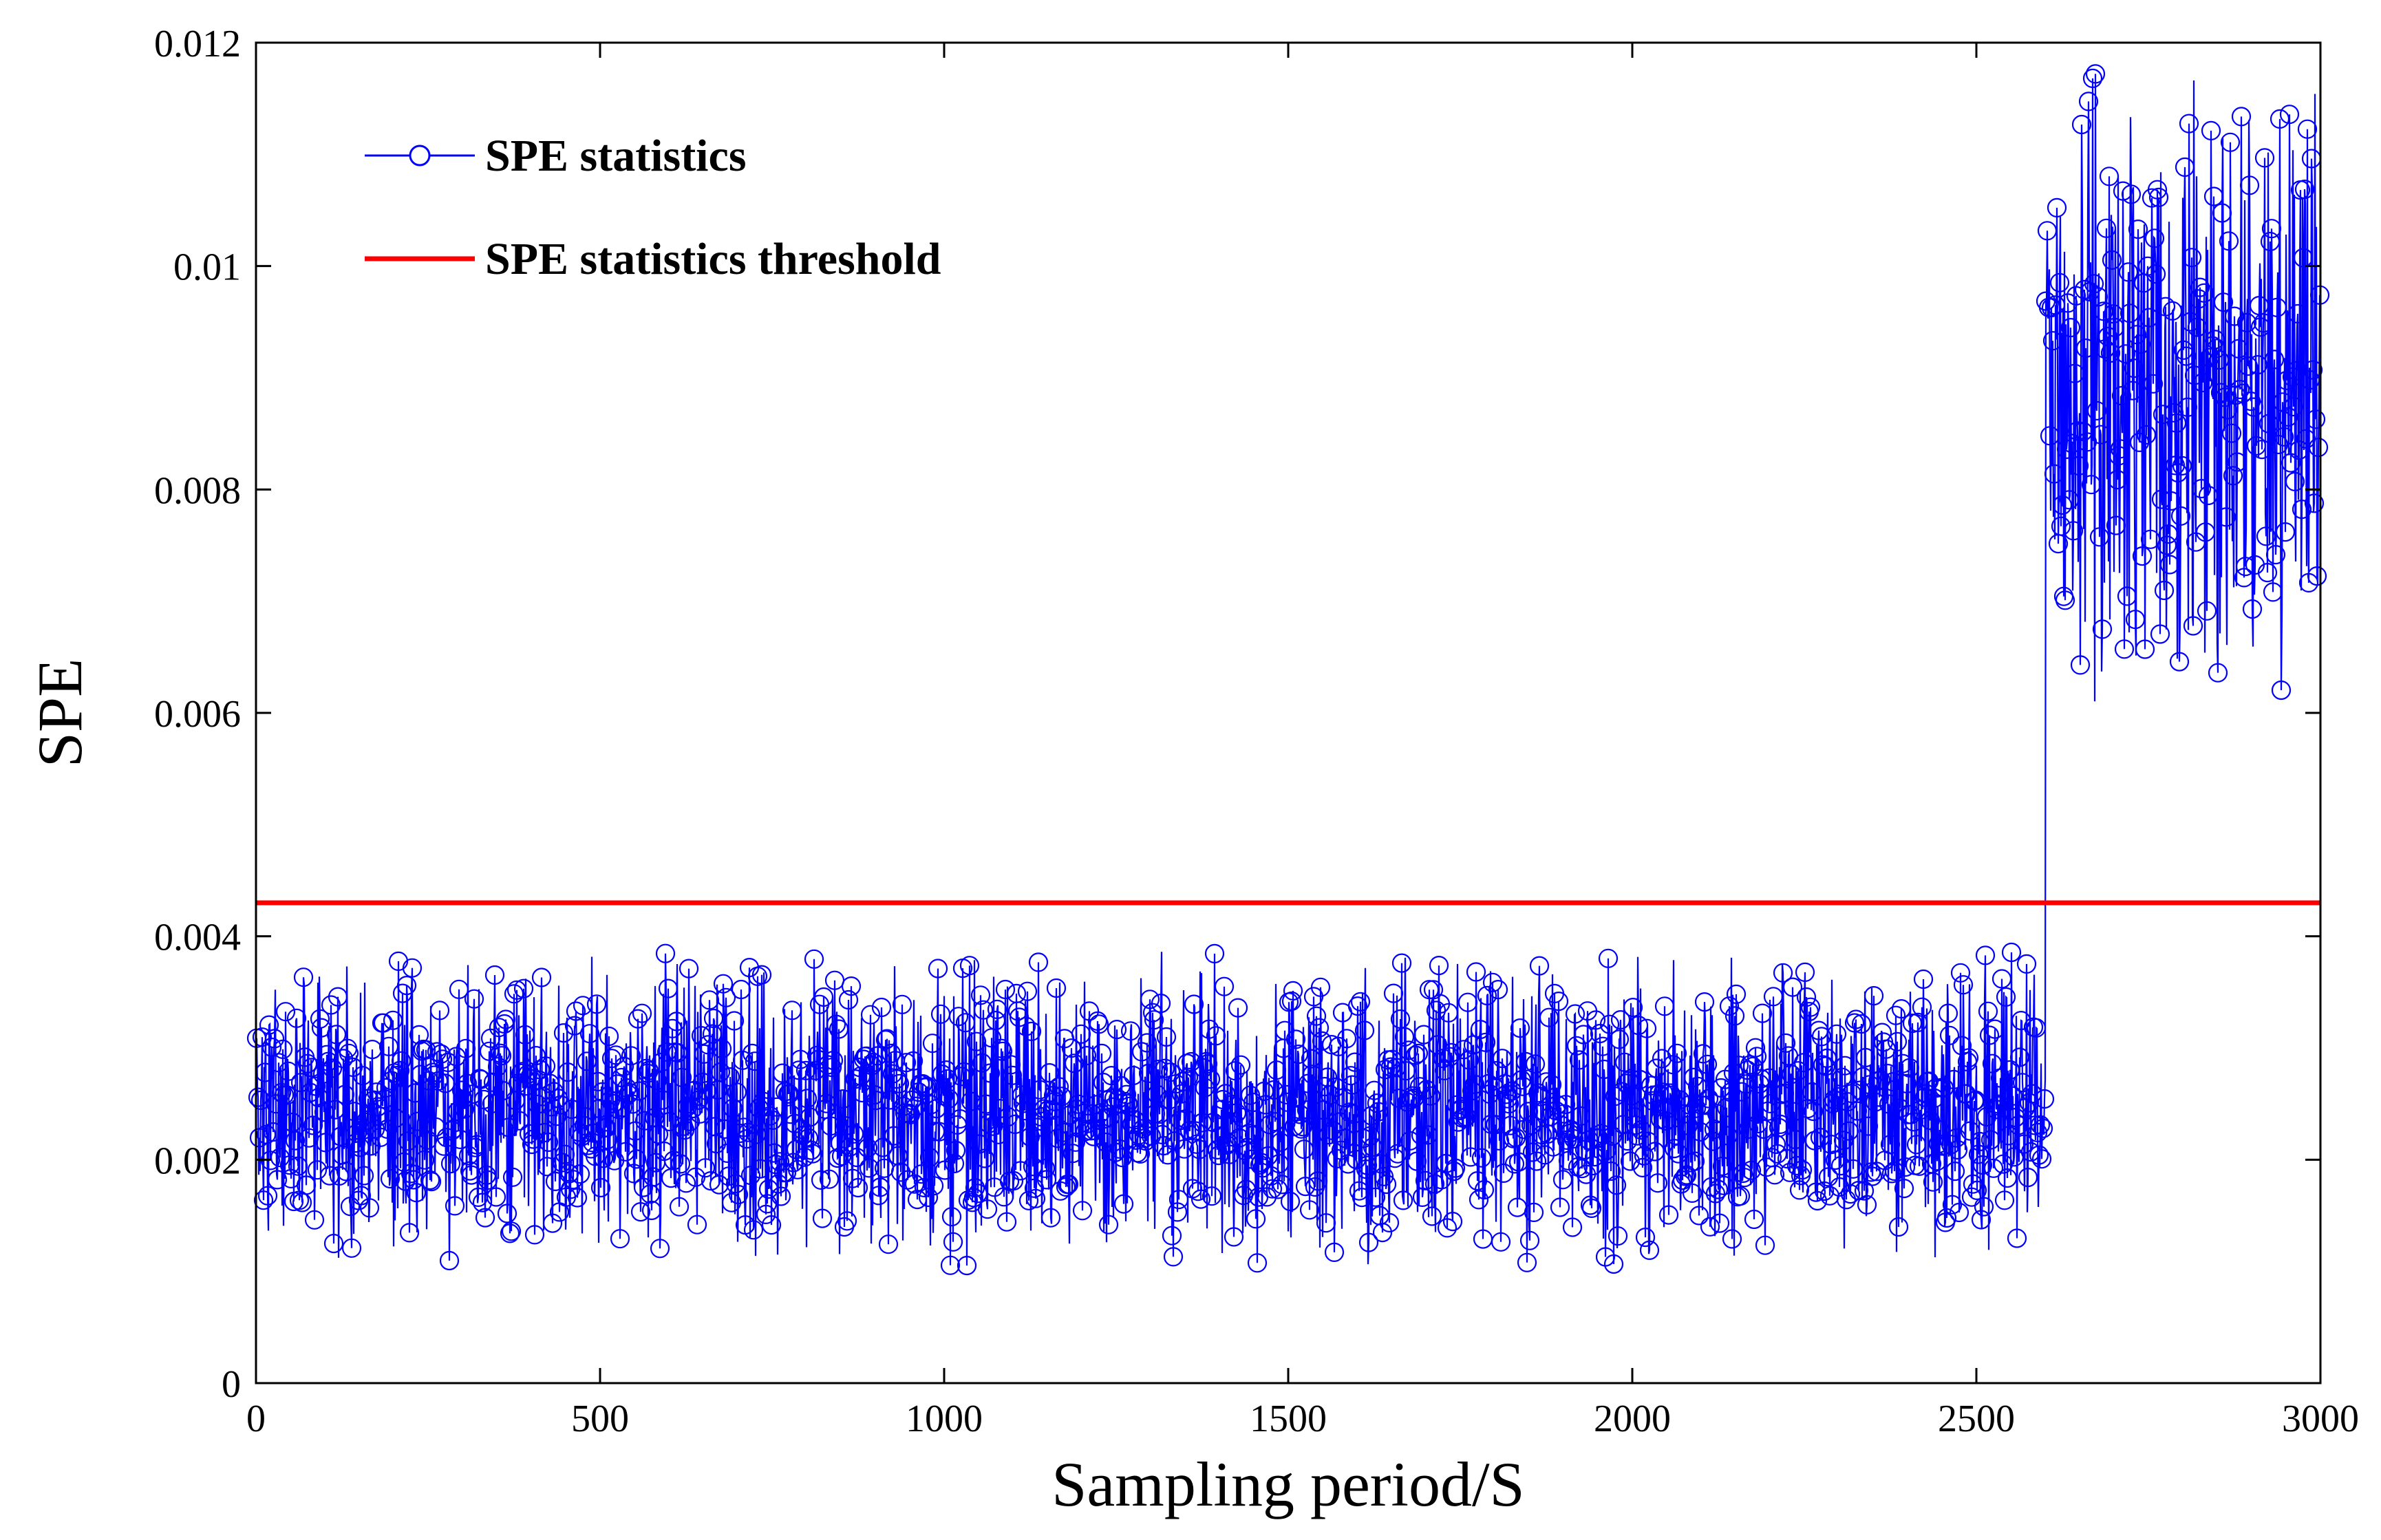 Image resolution: width=2381 pixels, height=1540 pixels. I want to click on x-tick-label: 500, so click(600, 1419).